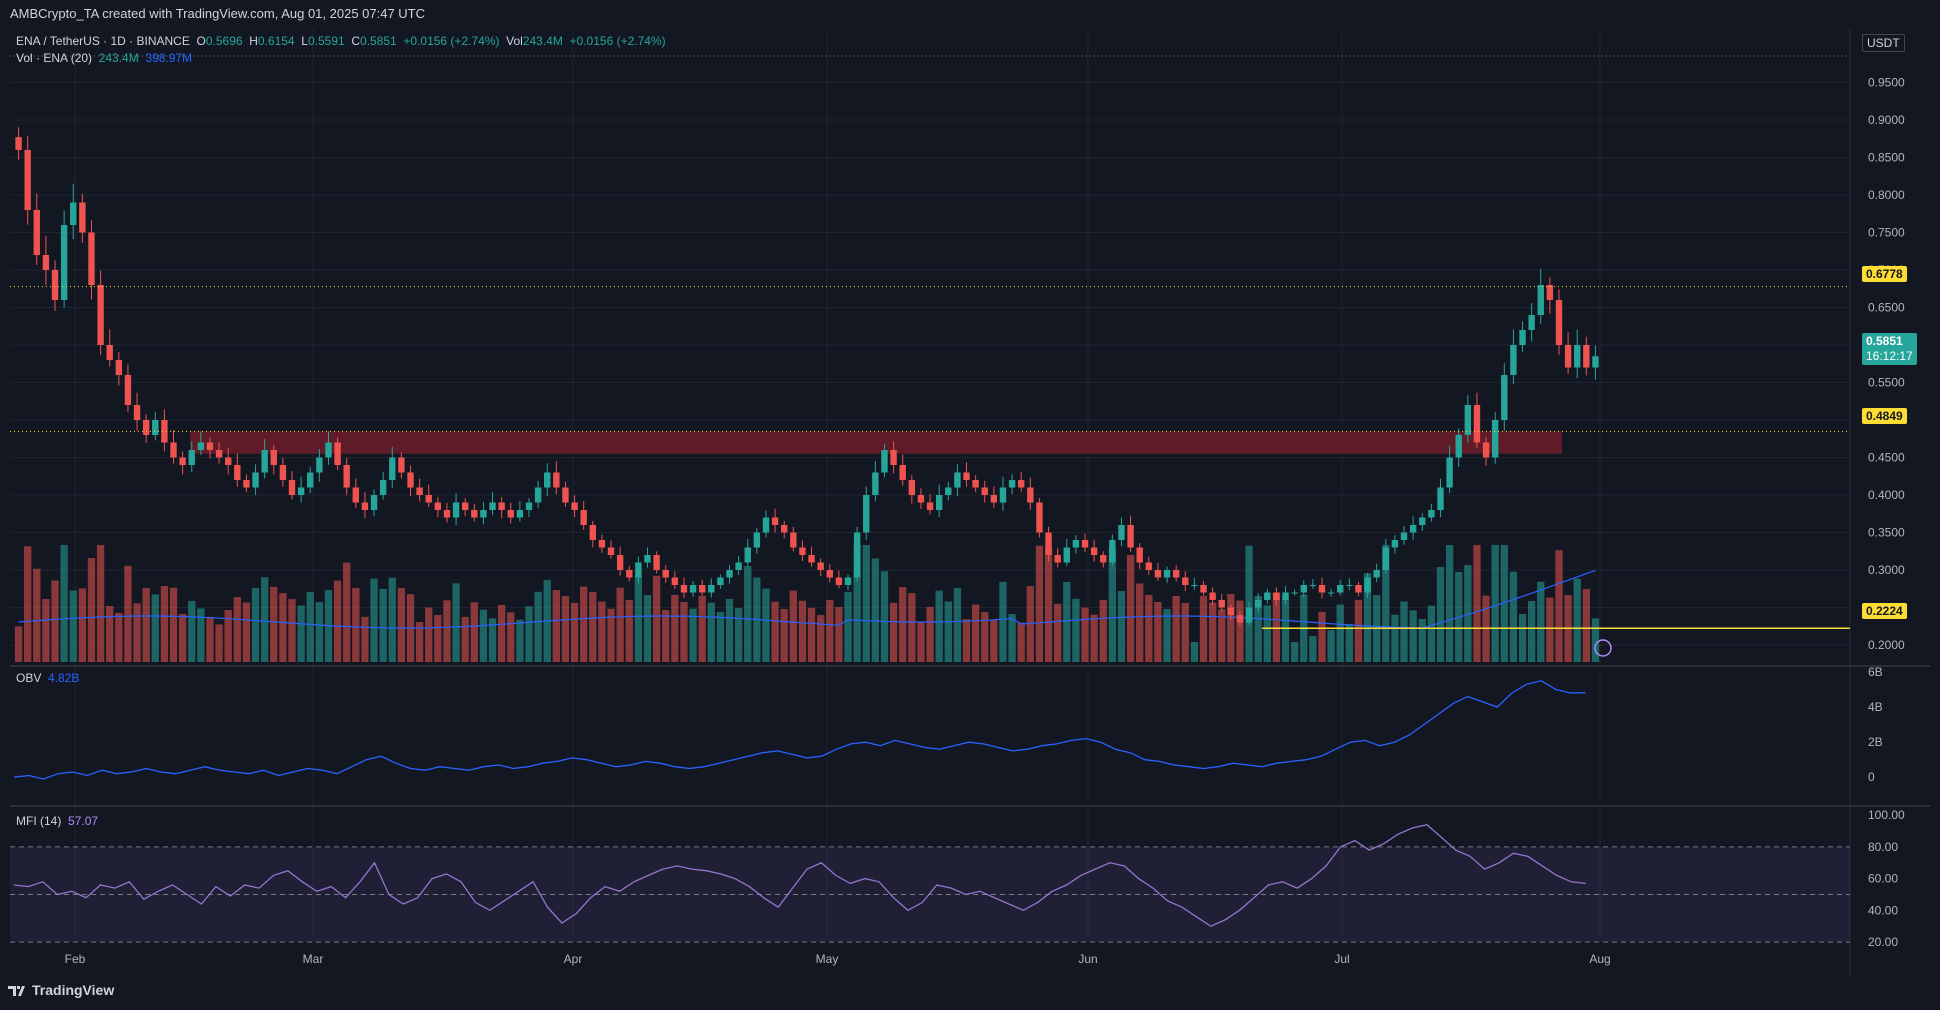 The image size is (1940, 1010). What do you see at coordinates (48, 678) in the screenshot?
I see `obv-legend: OBV 4.82B` at bounding box center [48, 678].